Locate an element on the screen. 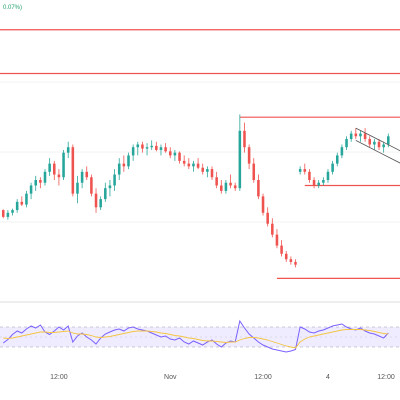  x-tick-label: Nov is located at coordinates (170, 377).